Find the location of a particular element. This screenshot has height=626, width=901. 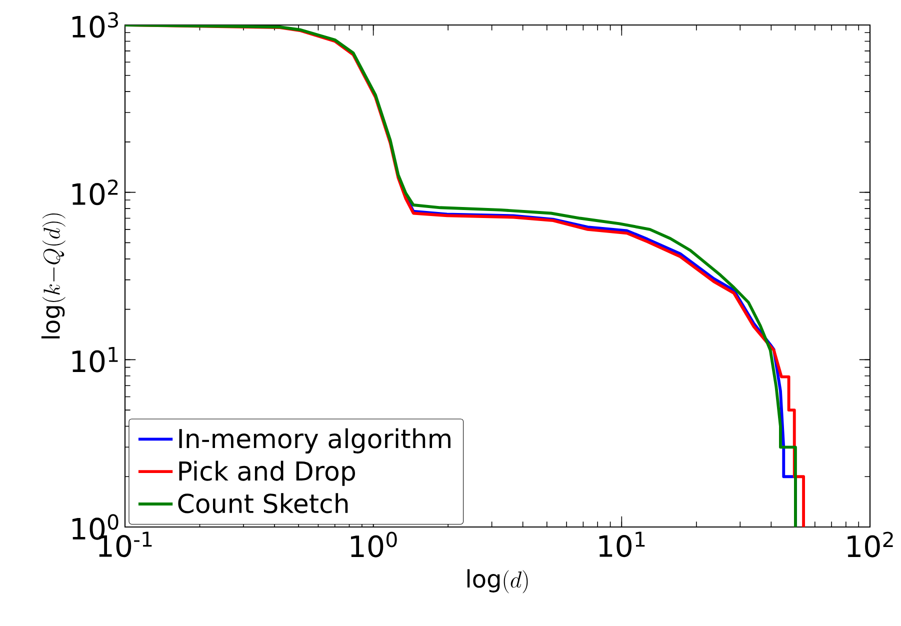

y-tick-label: 10$^{3}$ is located at coordinates (95, 25).